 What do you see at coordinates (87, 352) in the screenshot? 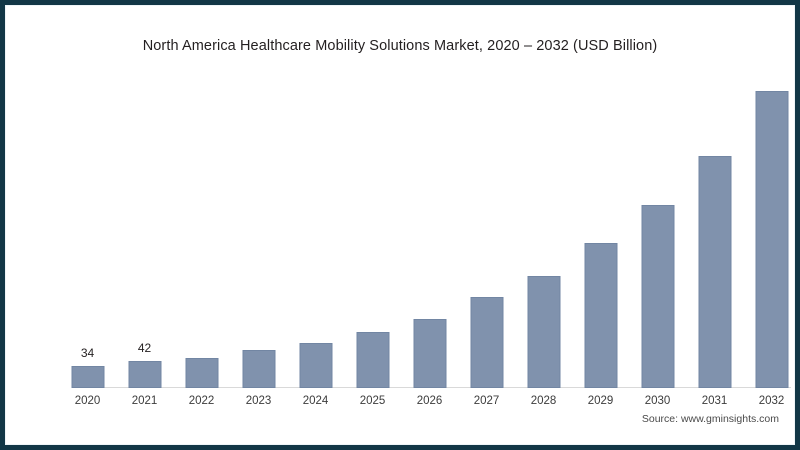
I see `bar-value-label: 34` at bounding box center [87, 352].